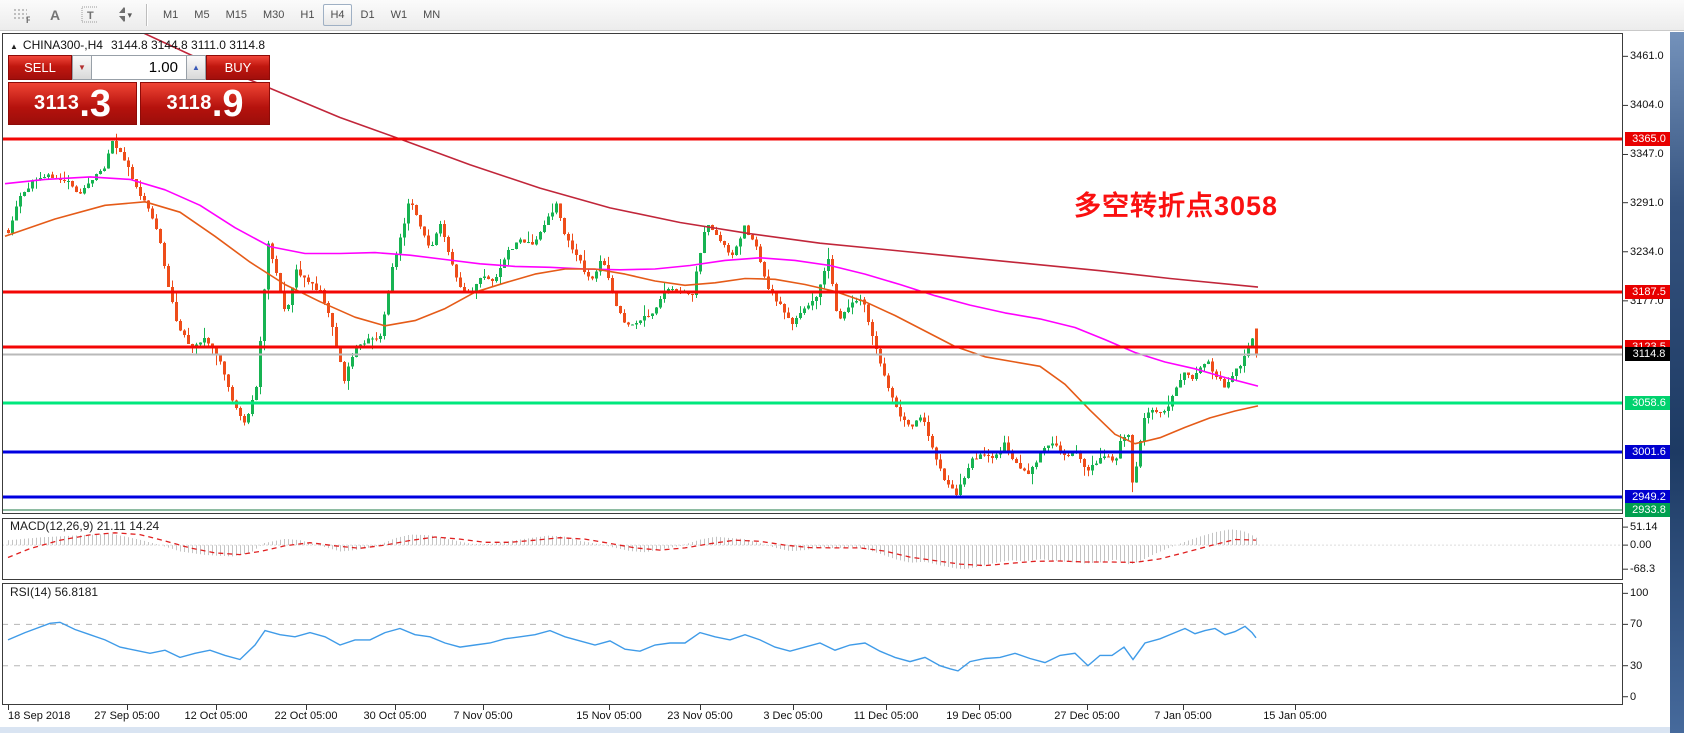 The height and width of the screenshot is (733, 1684). What do you see at coordinates (307, 15) in the screenshot?
I see `timeframe-button-H1: H1` at bounding box center [307, 15].